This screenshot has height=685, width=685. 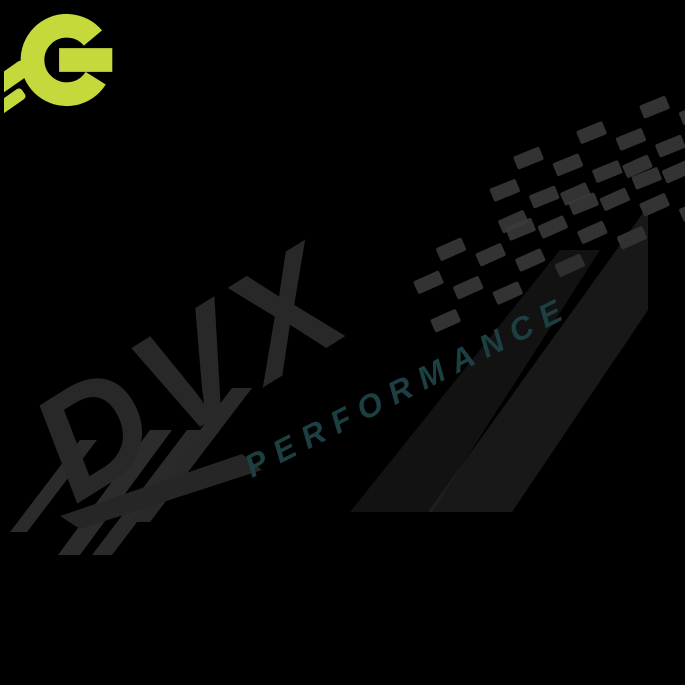 What do you see at coordinates (342, 135) in the screenshot?
I see `chart-title: DIN corrected Engine power Vs. Engspd` at bounding box center [342, 135].